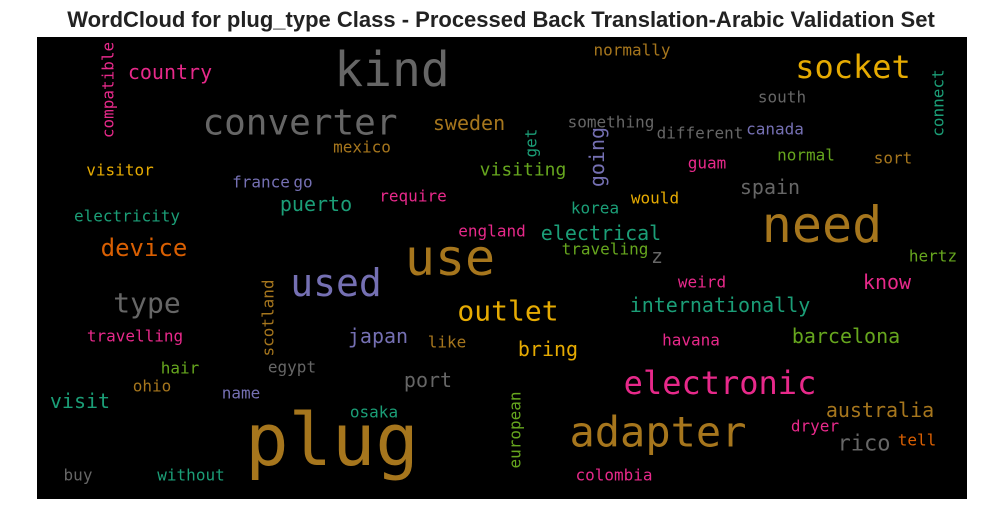  What do you see at coordinates (392, 70) in the screenshot?
I see `word: kind` at bounding box center [392, 70].